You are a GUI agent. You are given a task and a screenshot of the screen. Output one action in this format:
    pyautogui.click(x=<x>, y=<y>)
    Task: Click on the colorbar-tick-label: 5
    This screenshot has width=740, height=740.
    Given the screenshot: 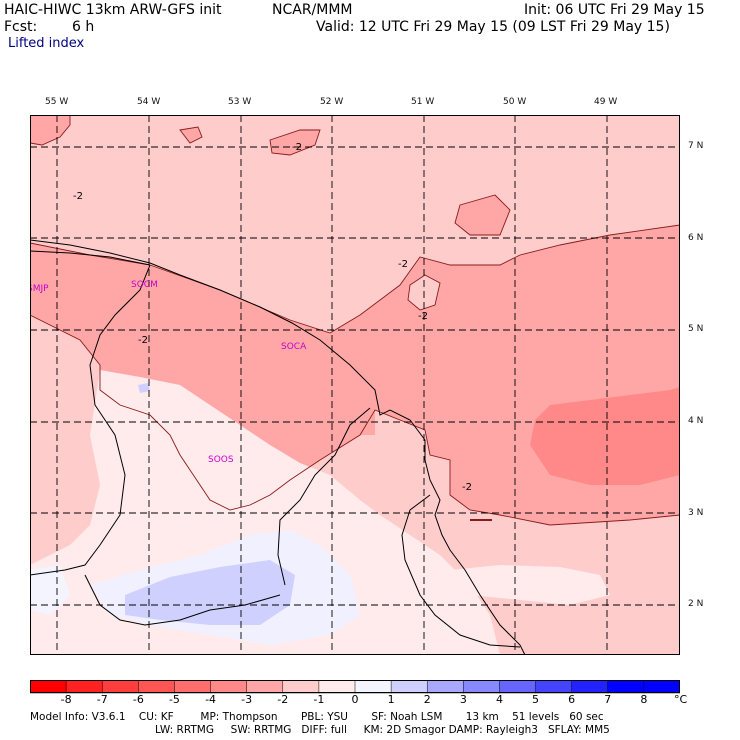 What is the action you would take?
    pyautogui.click(x=536, y=699)
    